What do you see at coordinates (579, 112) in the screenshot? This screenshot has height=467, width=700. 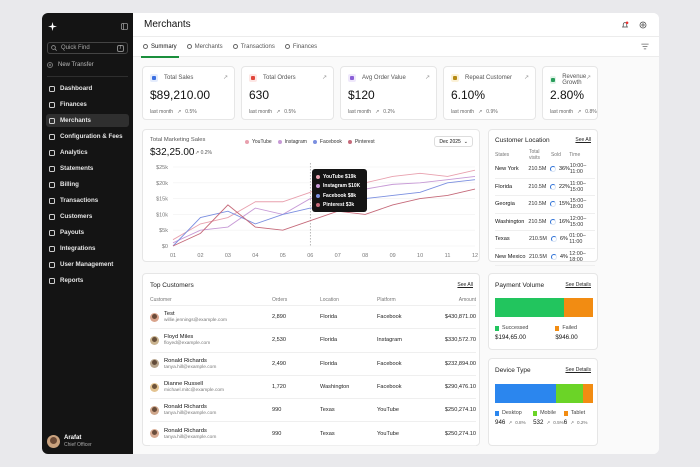 I see `trend-up-icon: ↗` at bounding box center [579, 112].